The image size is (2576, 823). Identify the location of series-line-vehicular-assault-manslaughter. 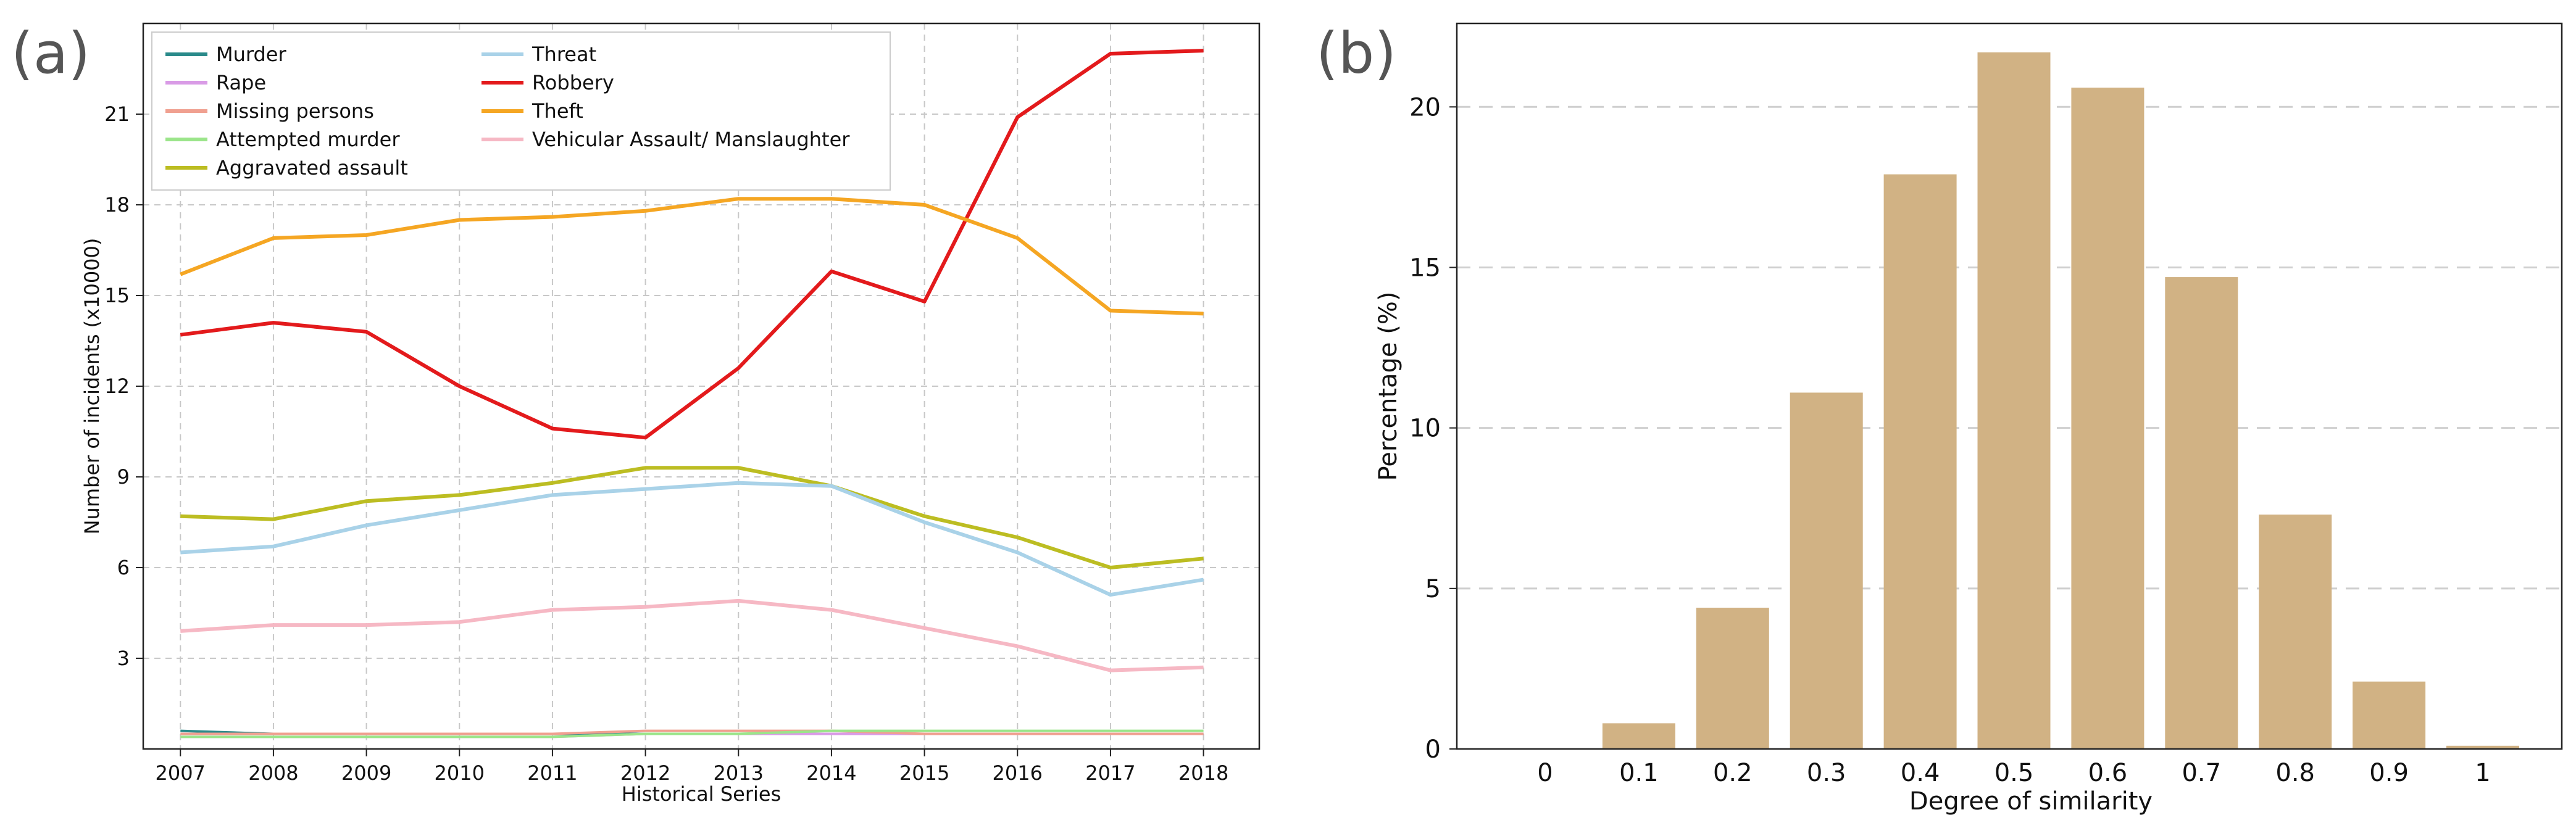
(692, 635).